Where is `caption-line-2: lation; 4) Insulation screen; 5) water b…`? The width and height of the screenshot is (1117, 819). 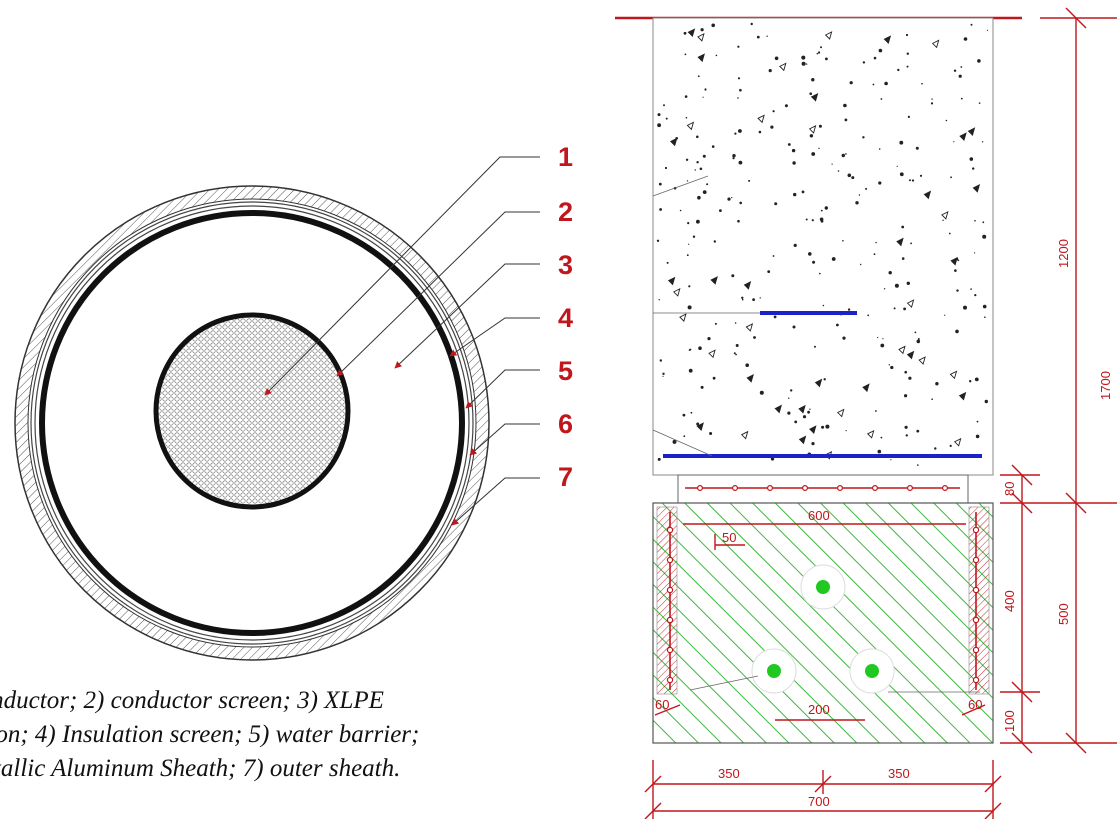
caption-line-2: lation; 4) Insulation screen; 5) water b… is located at coordinates (210, 734).